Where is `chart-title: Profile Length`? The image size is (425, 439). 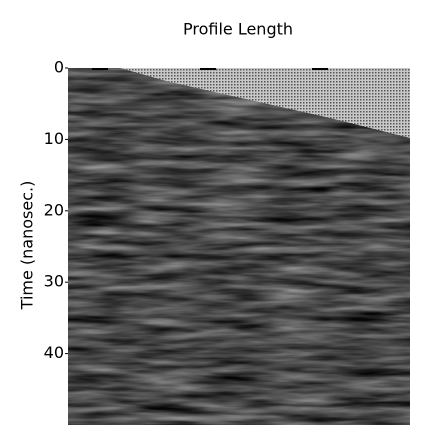 chart-title: Profile Length is located at coordinates (238, 29).